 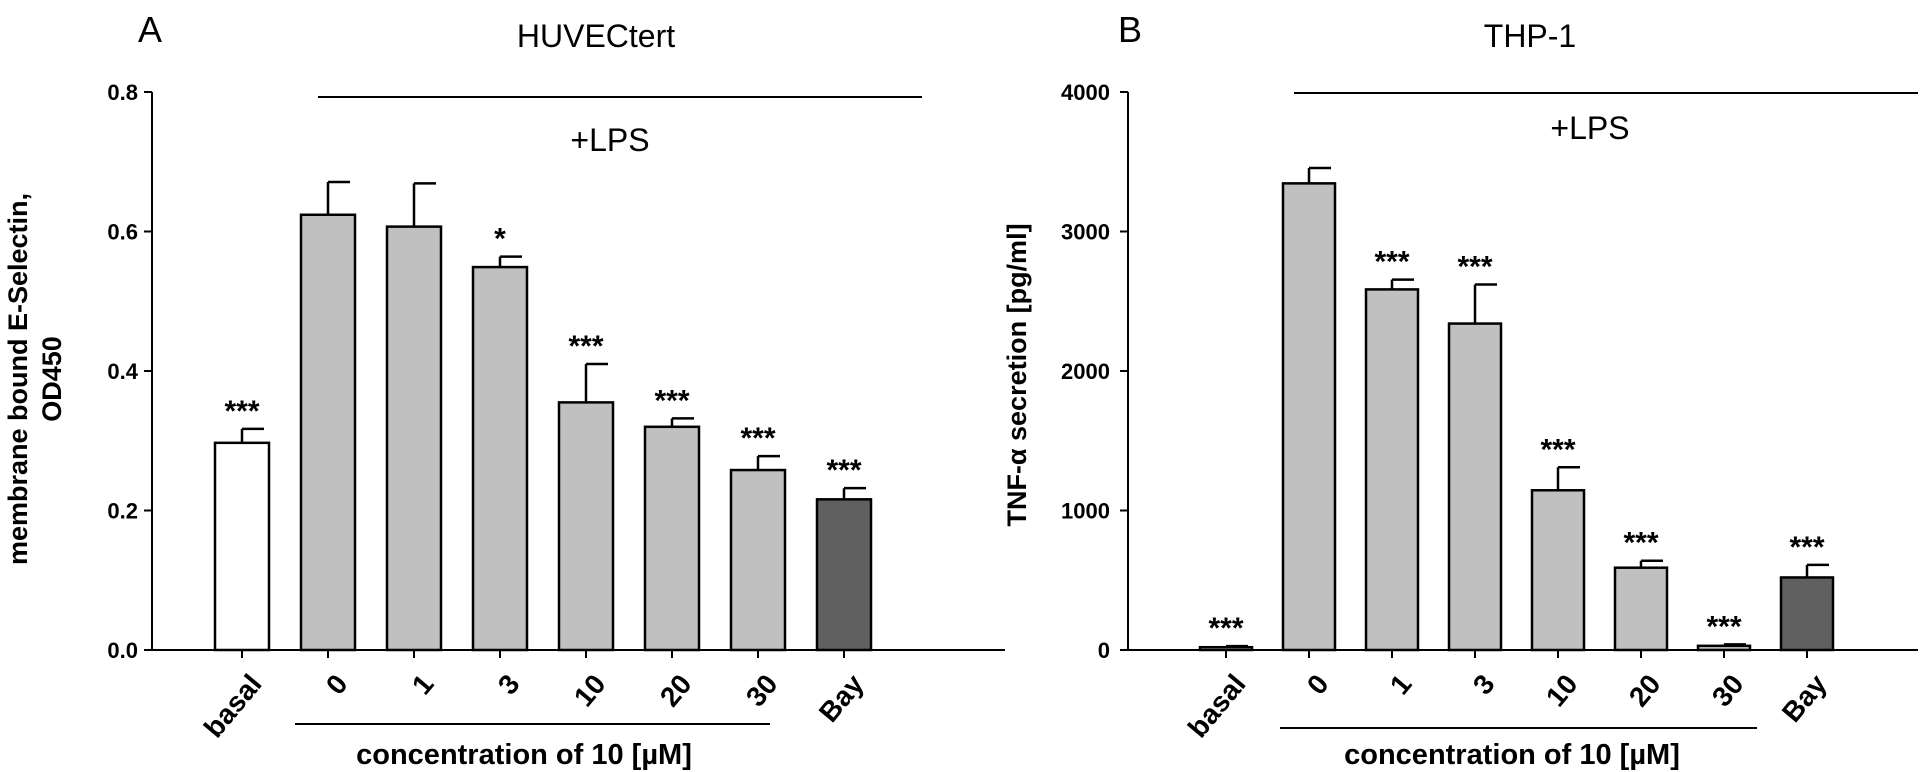 What do you see at coordinates (150, 29) in the screenshot?
I see `panel-letter-a: A` at bounding box center [150, 29].